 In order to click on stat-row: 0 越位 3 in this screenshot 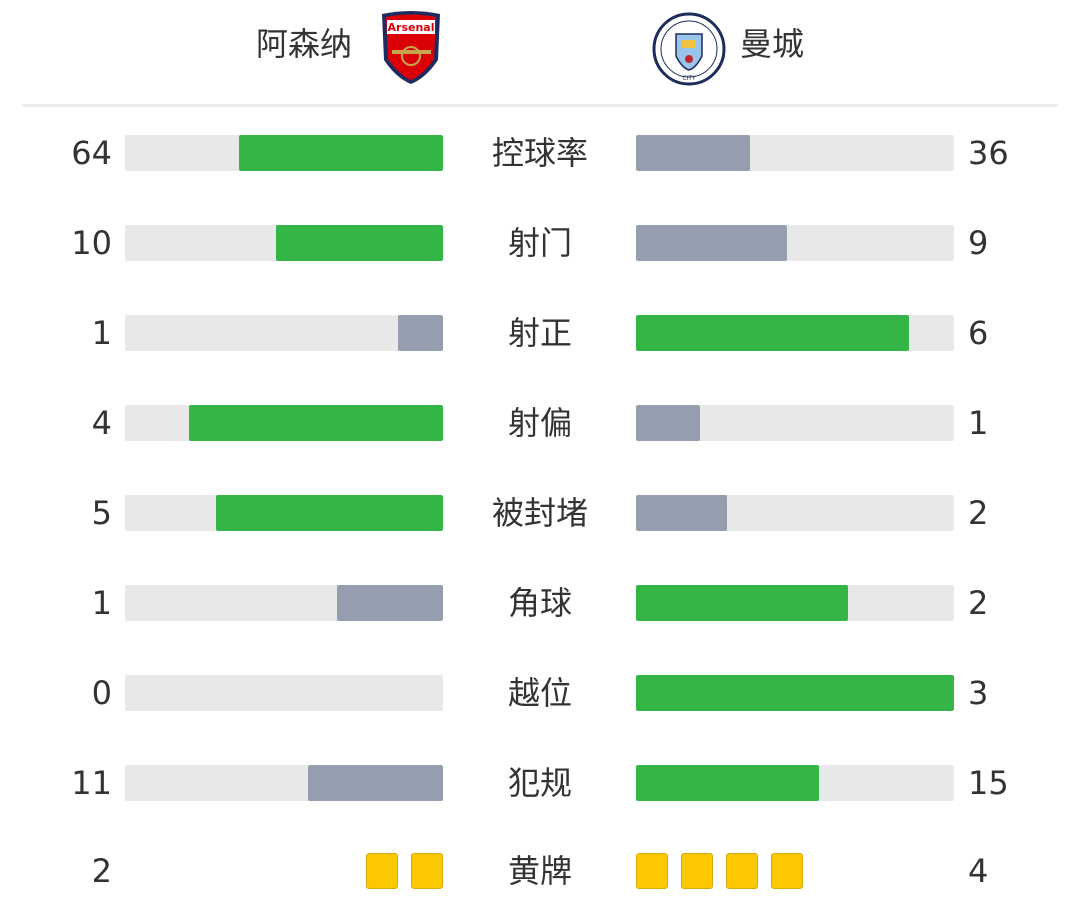, I will do `click(540, 693)`.